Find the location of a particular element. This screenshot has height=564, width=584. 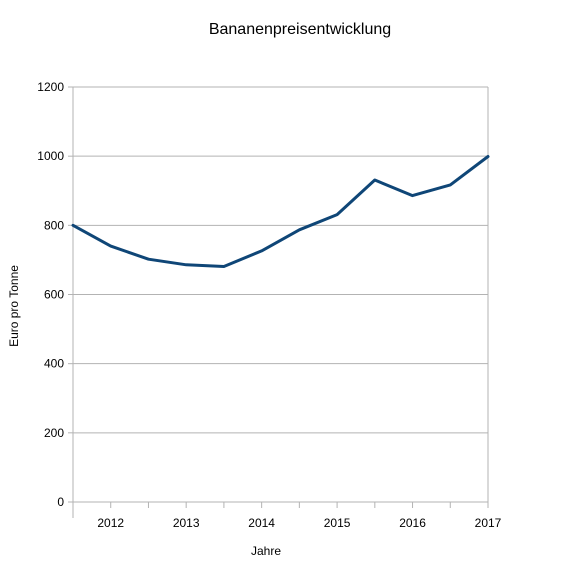

x-tick-label: 2016 is located at coordinates (412, 523).